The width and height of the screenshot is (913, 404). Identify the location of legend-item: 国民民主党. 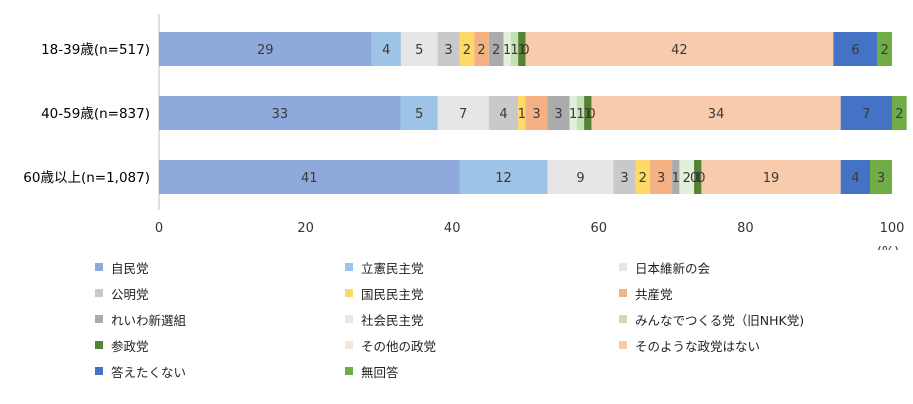
(384, 293).